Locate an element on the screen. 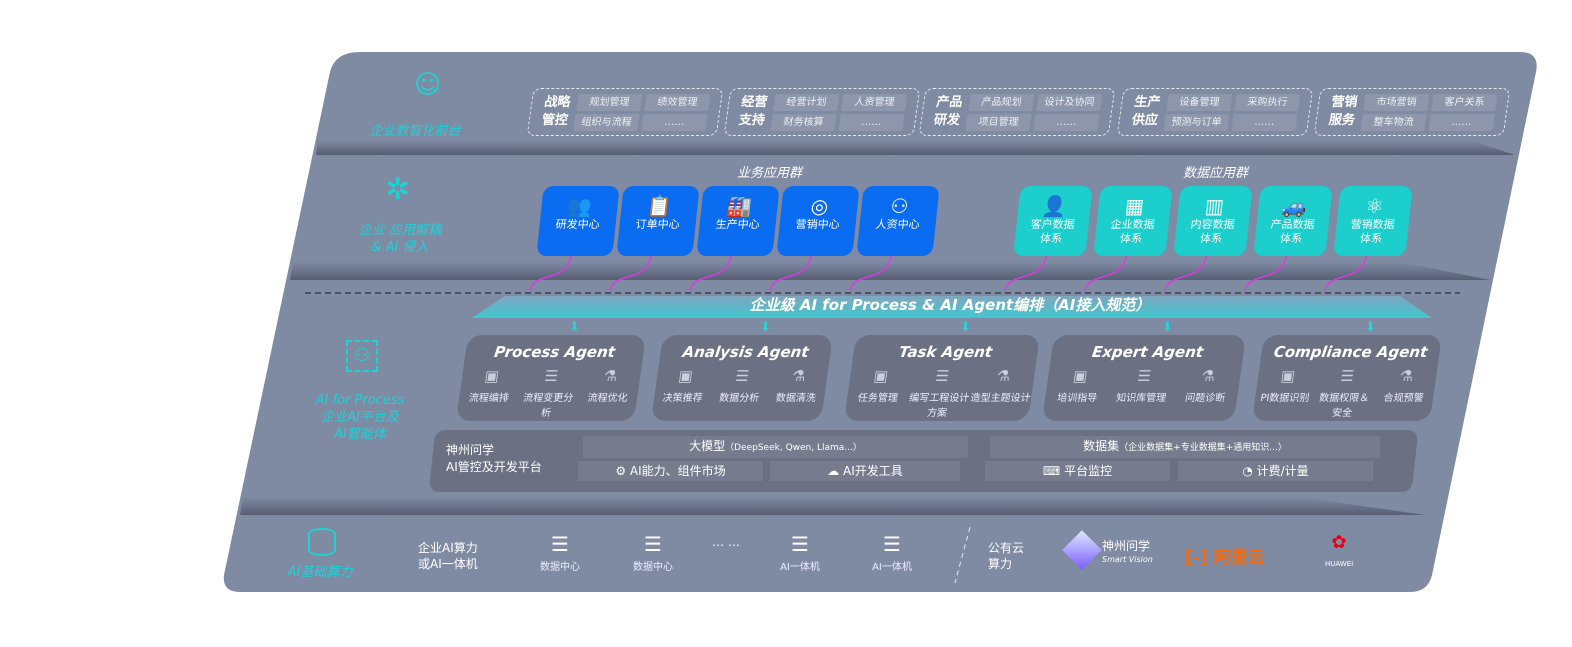  data-tile: 🚙 产品数据体系 is located at coordinates (1293, 221).